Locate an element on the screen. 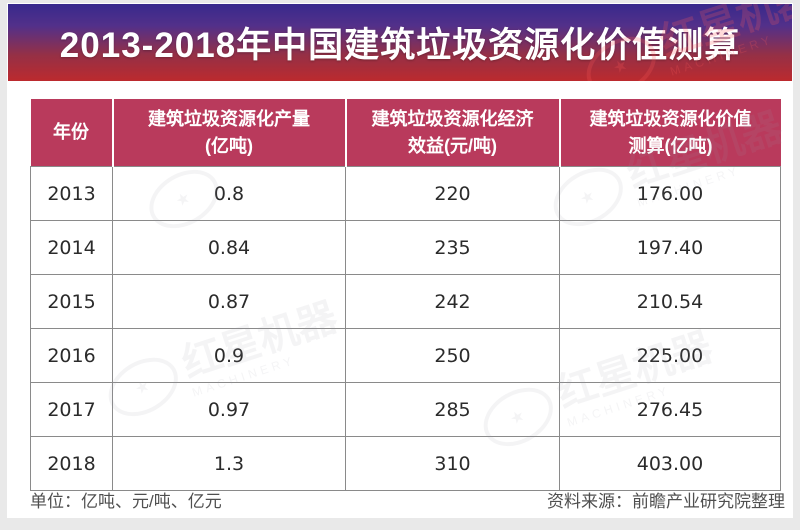  table-row: 2016 0.9 250 225.00 is located at coordinates (405, 355).